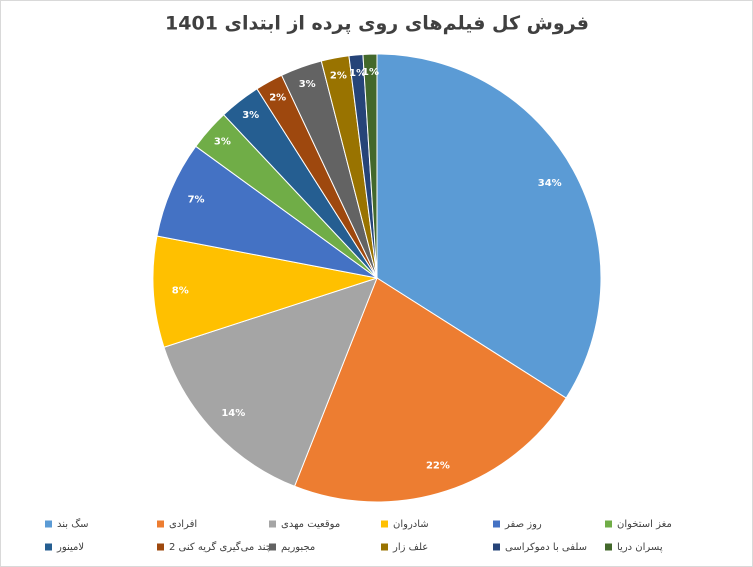 This screenshot has height=567, width=753. Describe the element at coordinates (550, 183) in the screenshot. I see `data-label: 34%` at that location.